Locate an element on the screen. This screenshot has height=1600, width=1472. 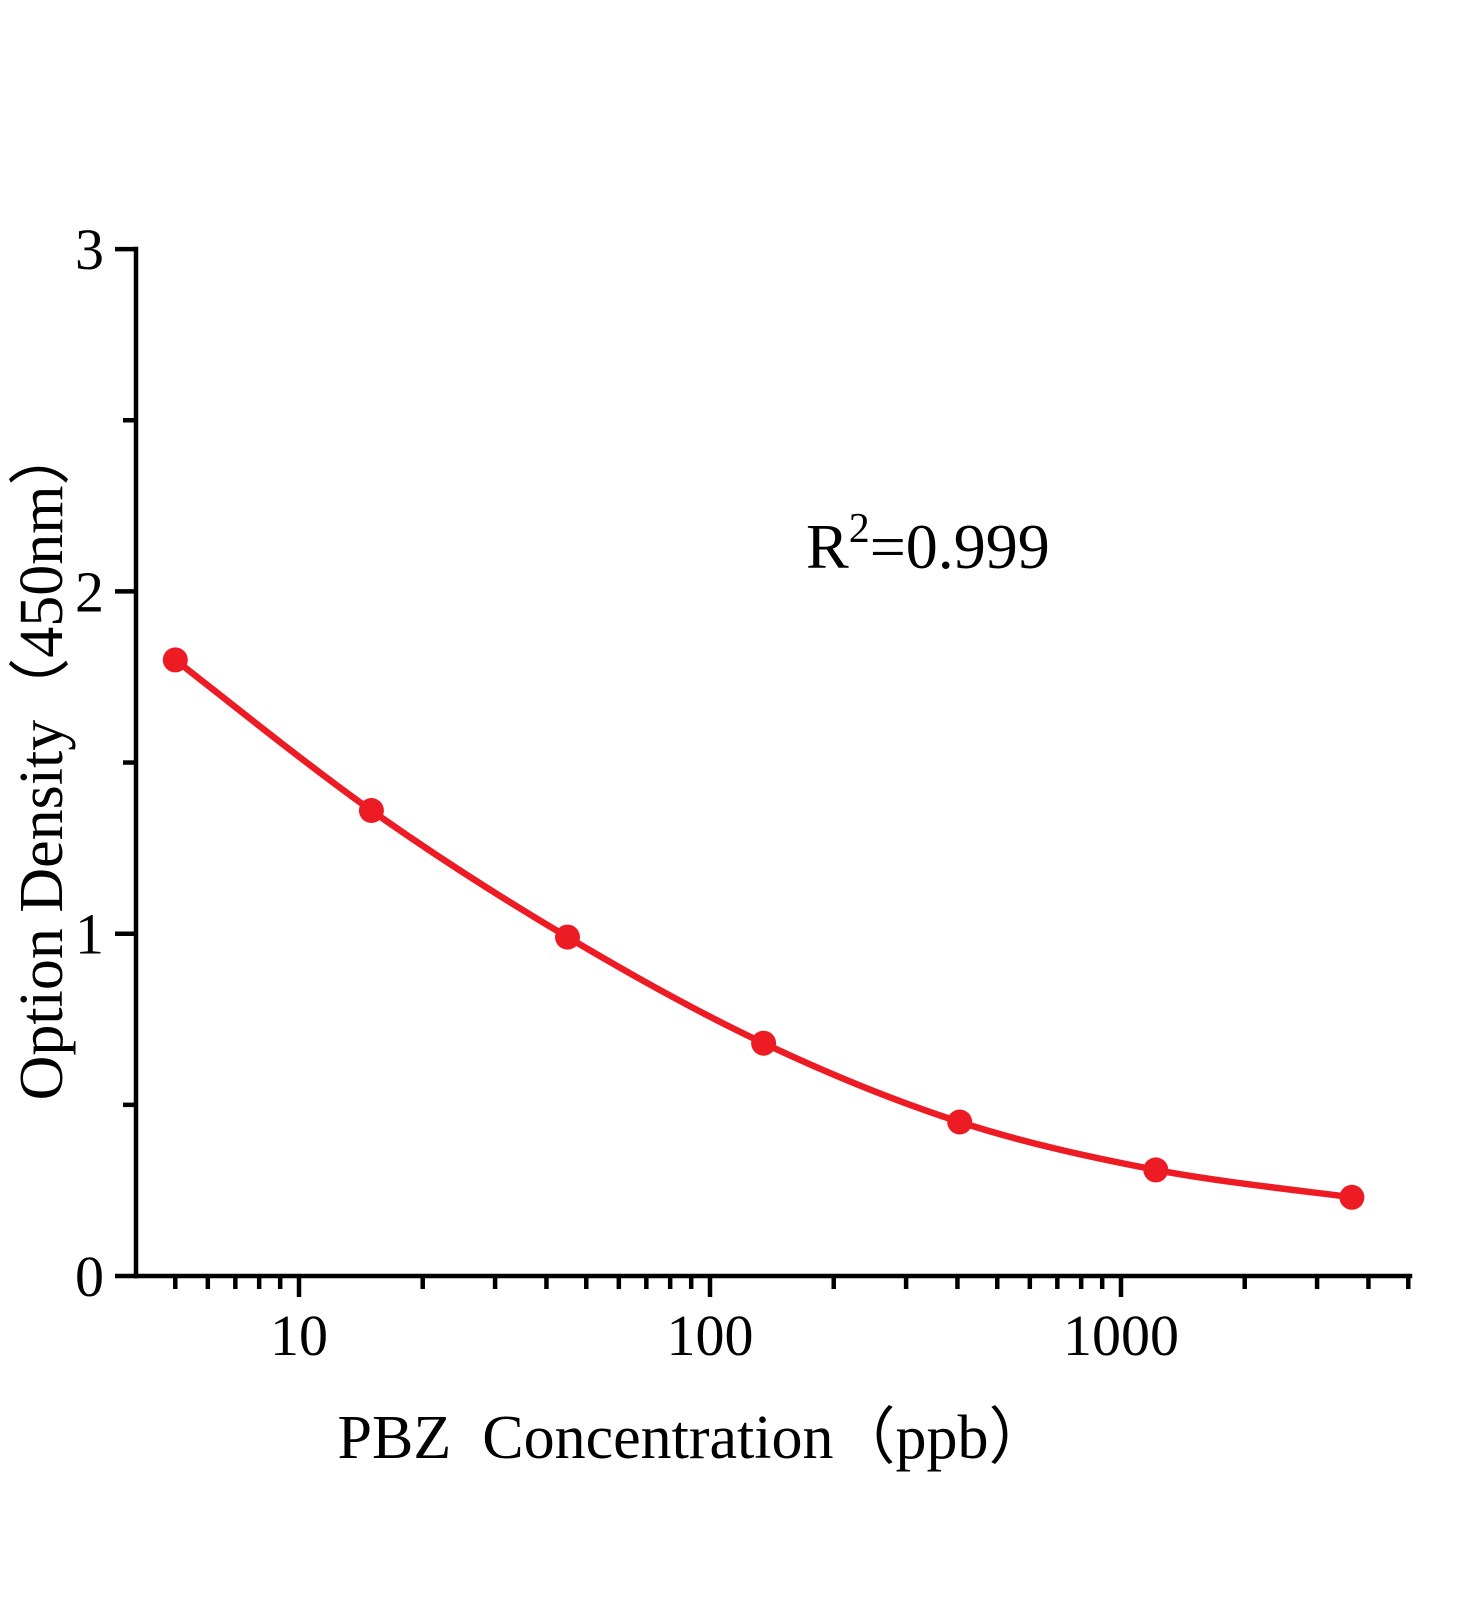
x-axis-ticks is located at coordinates (792, 1286).